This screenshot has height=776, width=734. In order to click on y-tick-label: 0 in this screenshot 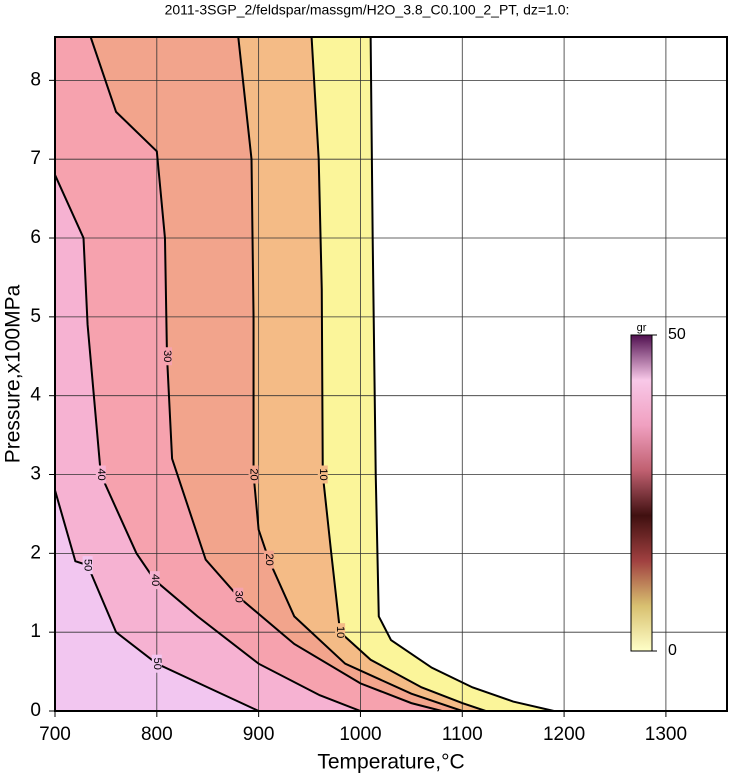, I will do `click(35, 710)`.